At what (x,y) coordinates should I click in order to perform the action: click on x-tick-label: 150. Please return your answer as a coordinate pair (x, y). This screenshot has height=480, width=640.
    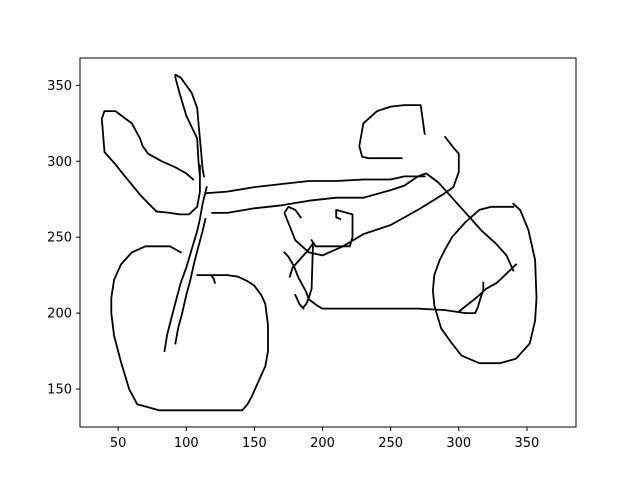
    Looking at the image, I should click on (254, 443).